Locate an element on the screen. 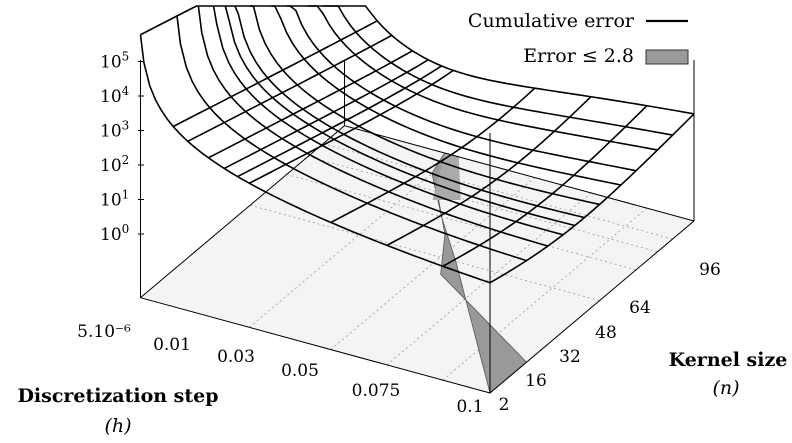 This screenshot has height=443, width=792. x-axis-ticks: 5.10⁻⁶ 0.01 0.03 0.05 0.075 0.1 is located at coordinates (280, 369).